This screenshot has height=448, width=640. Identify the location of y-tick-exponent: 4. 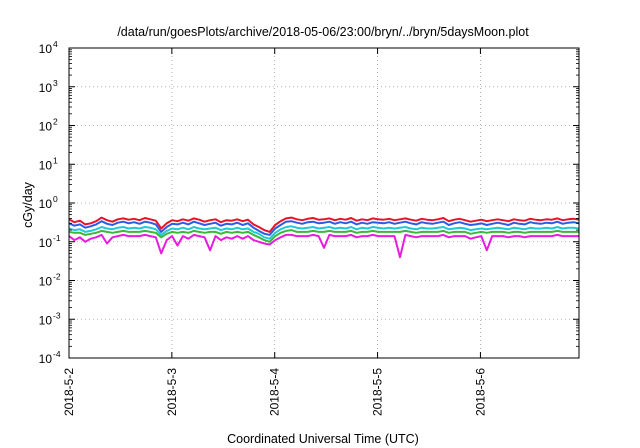
(55, 44).